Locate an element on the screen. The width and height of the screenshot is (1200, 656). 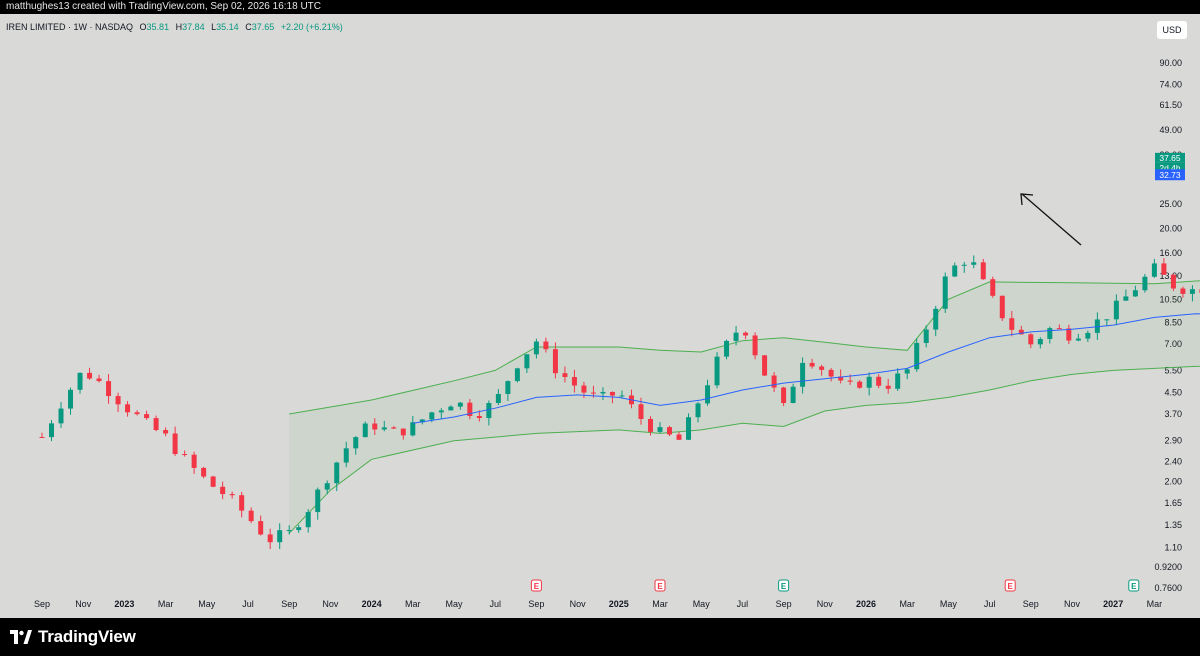
tradingview-logo: TradingView is located at coordinates (73, 637).